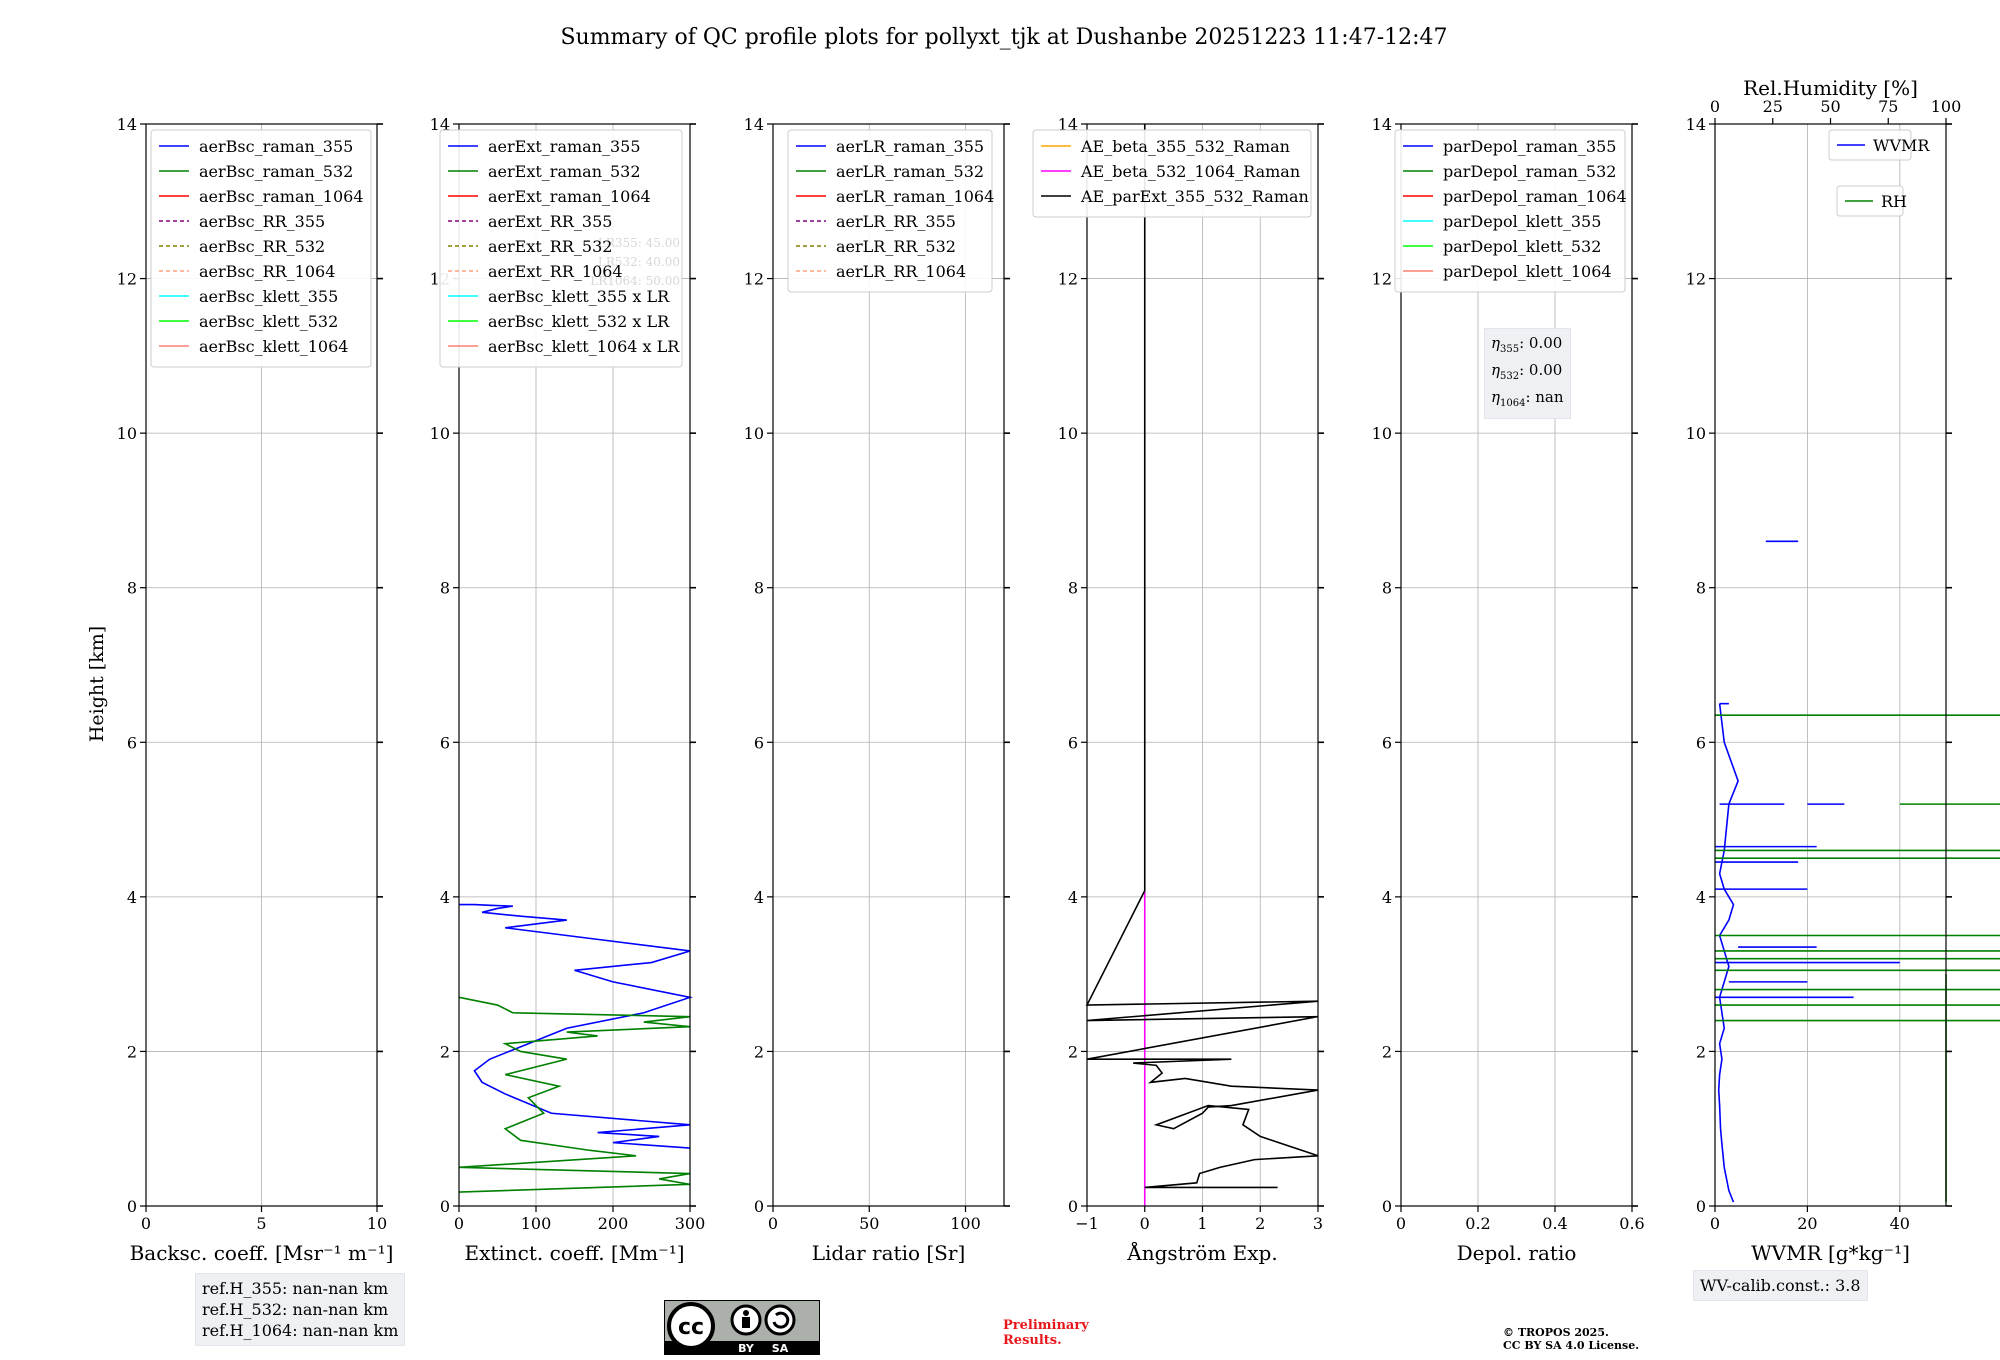 This screenshot has width=2000, height=1360. What do you see at coordinates (1477, 1223) in the screenshot?
I see `x-tick-label: 0.2` at bounding box center [1477, 1223].